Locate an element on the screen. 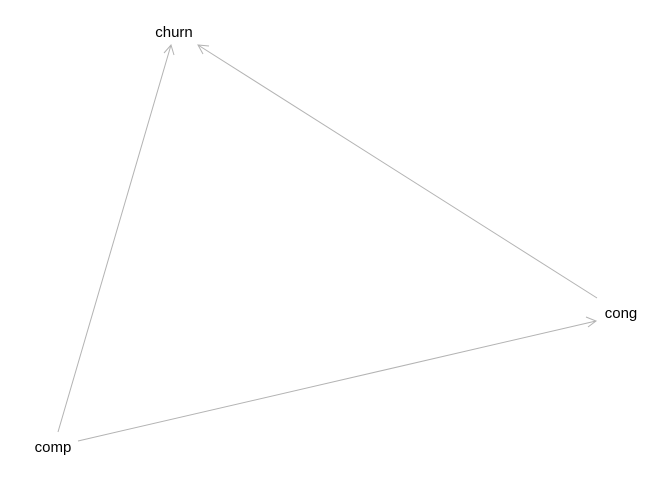  edge-comp-to-churn is located at coordinates (116, 238).